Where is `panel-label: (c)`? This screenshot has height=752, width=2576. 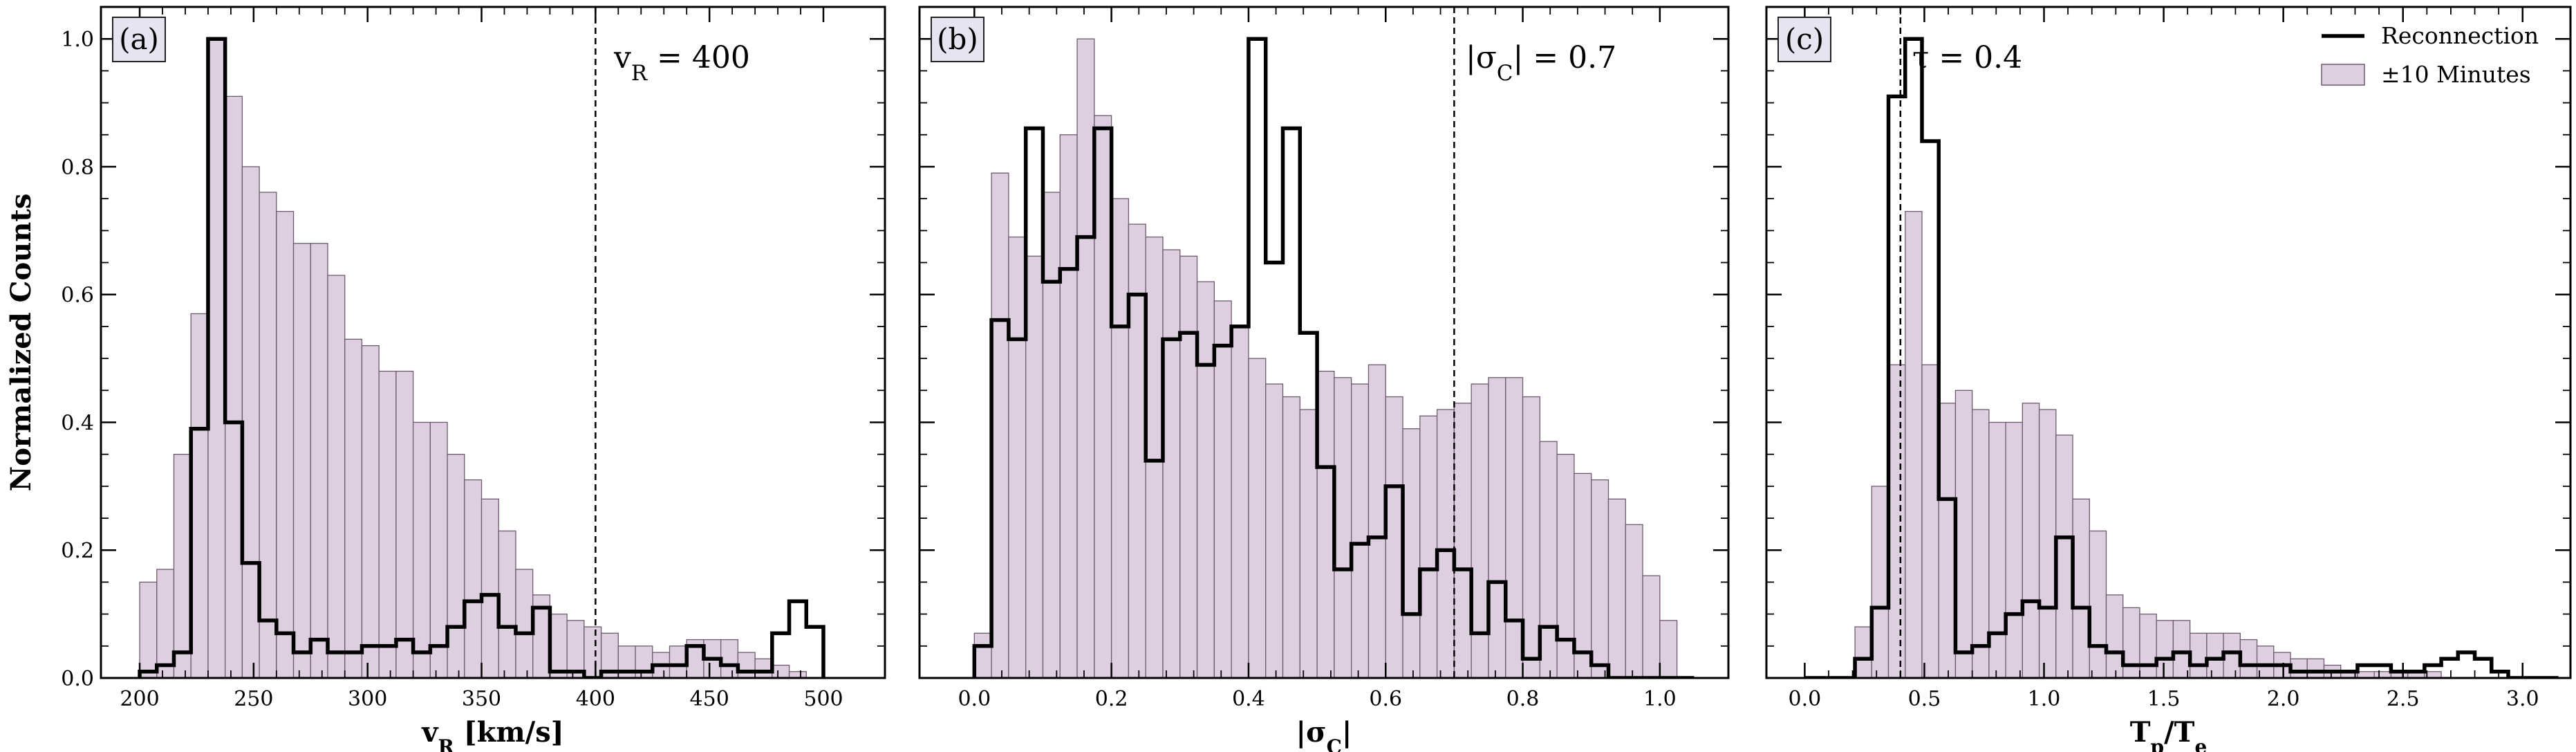
panel-label: (c) is located at coordinates (1804, 39).